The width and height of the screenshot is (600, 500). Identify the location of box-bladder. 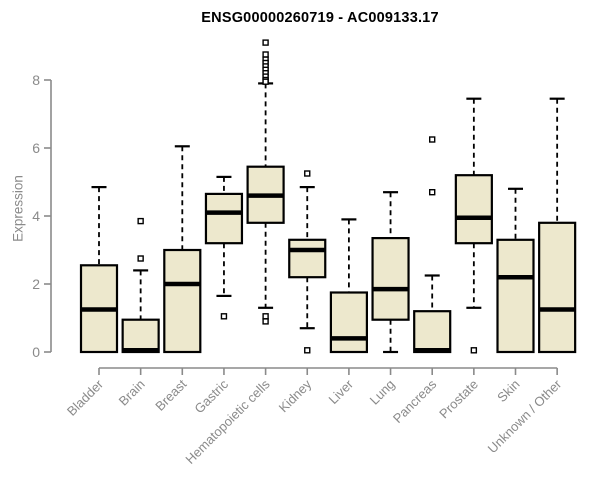
(99, 270).